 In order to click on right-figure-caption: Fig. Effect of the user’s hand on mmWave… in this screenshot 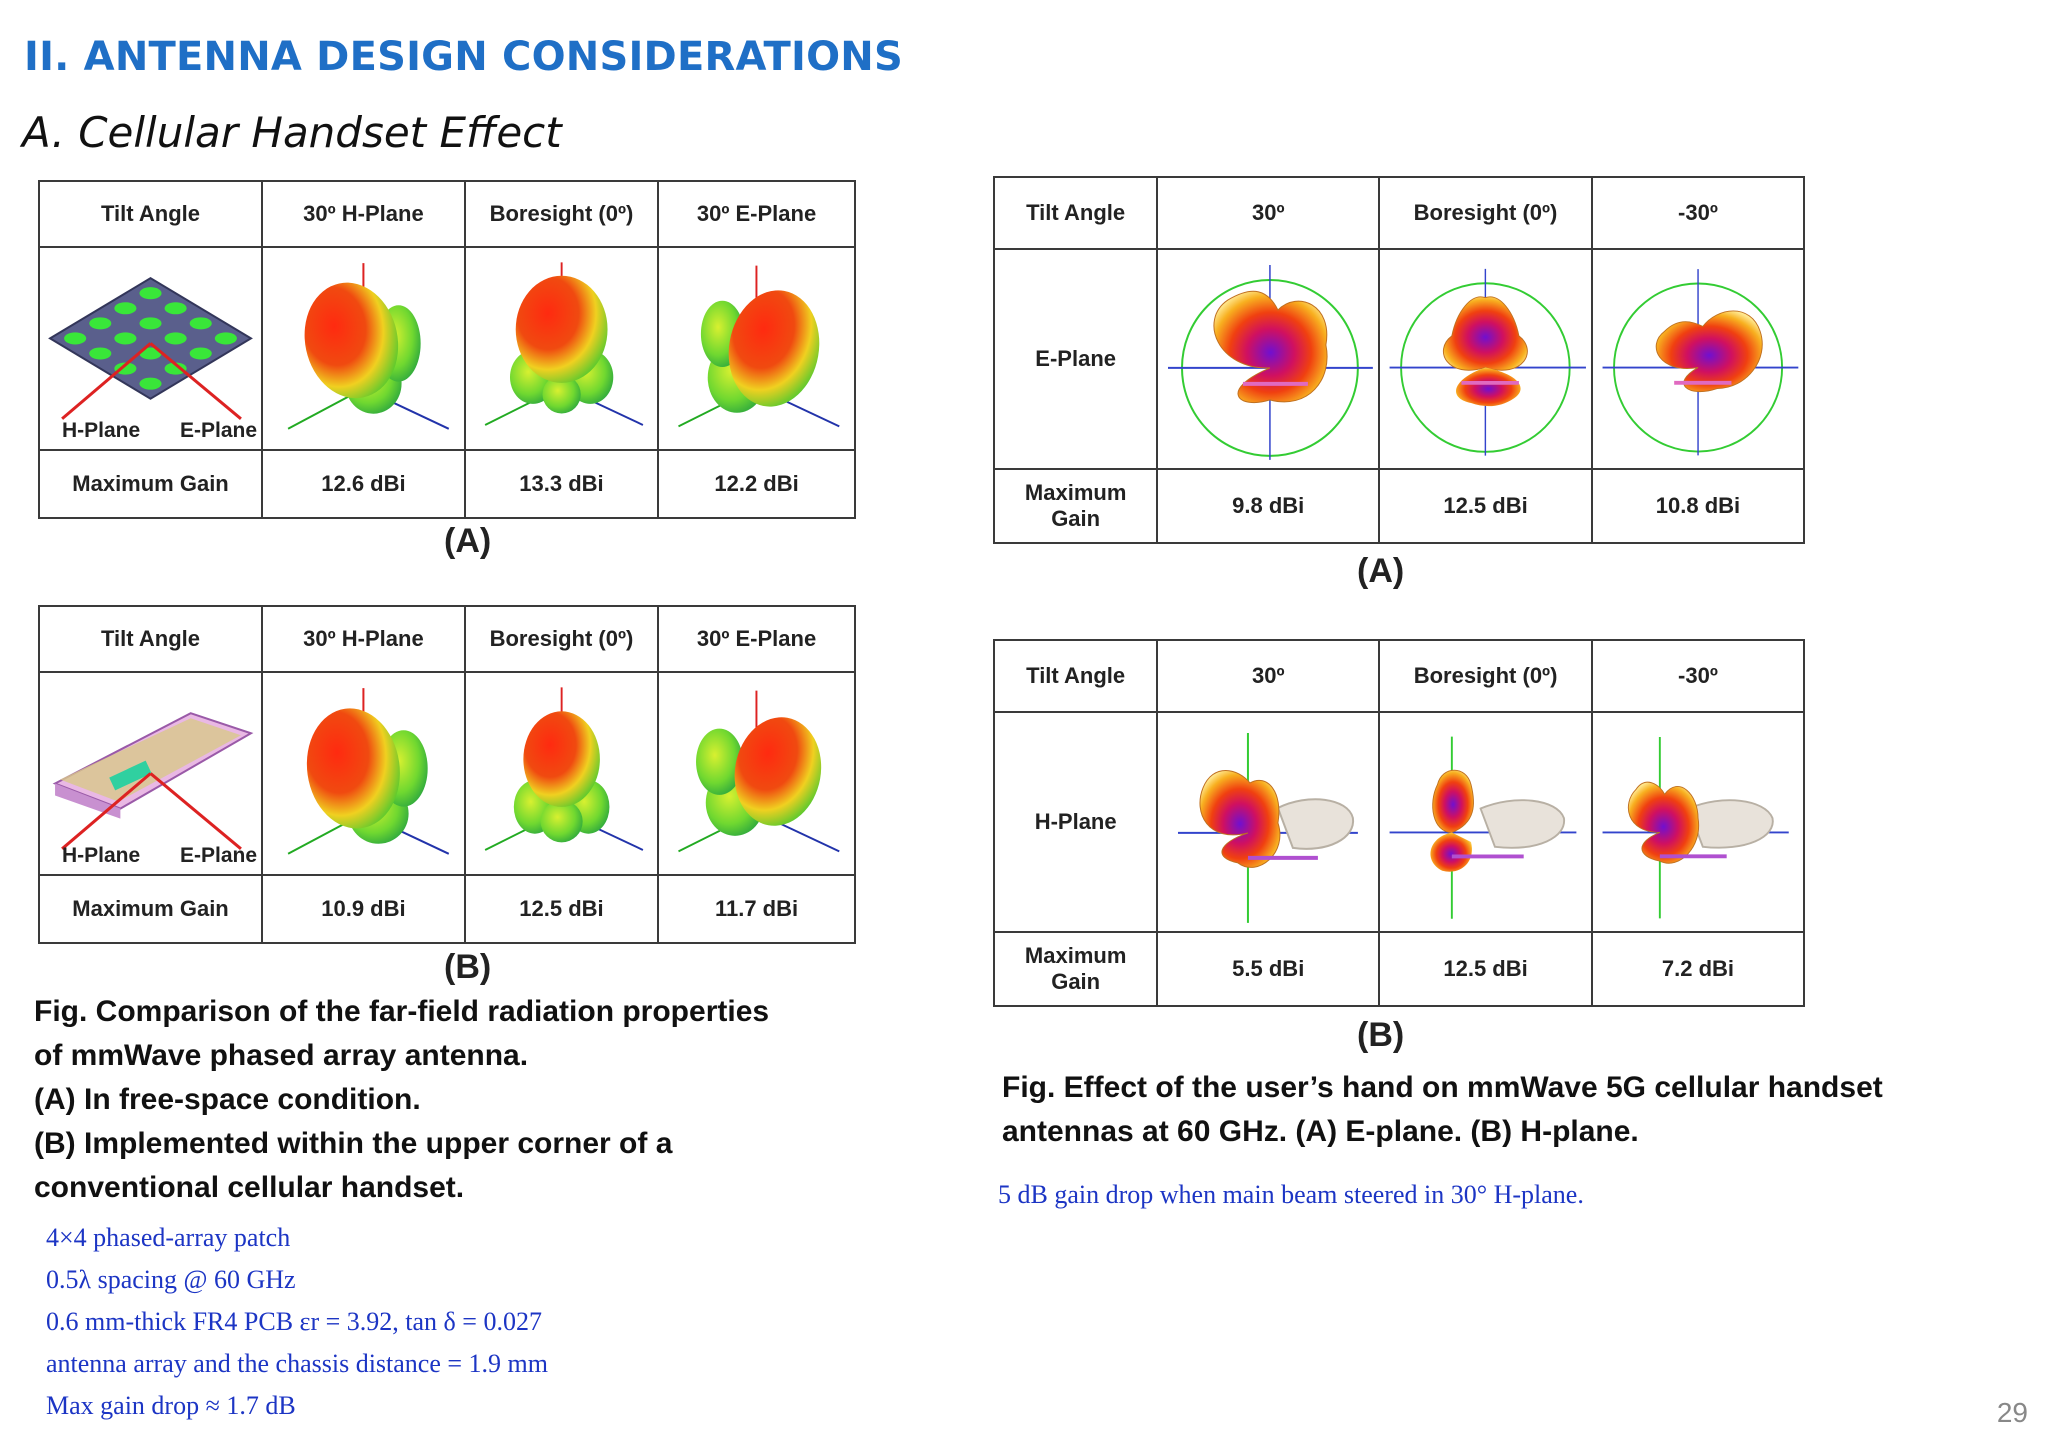, I will do `click(1442, 1110)`.